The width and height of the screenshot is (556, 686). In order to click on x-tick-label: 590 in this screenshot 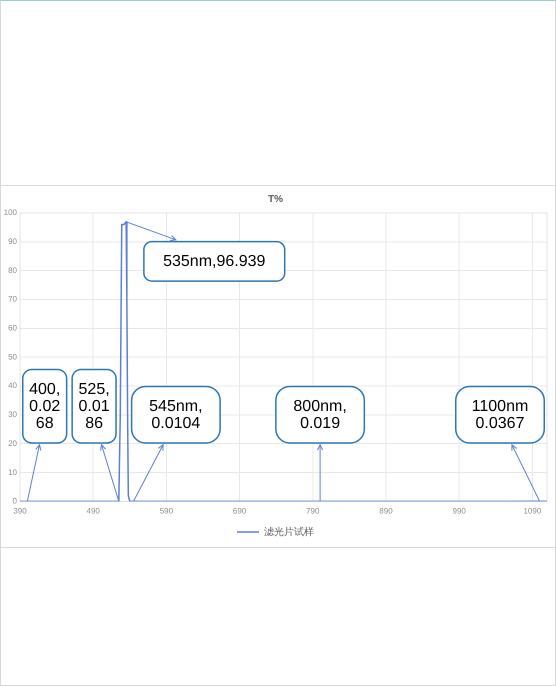, I will do `click(167, 511)`.